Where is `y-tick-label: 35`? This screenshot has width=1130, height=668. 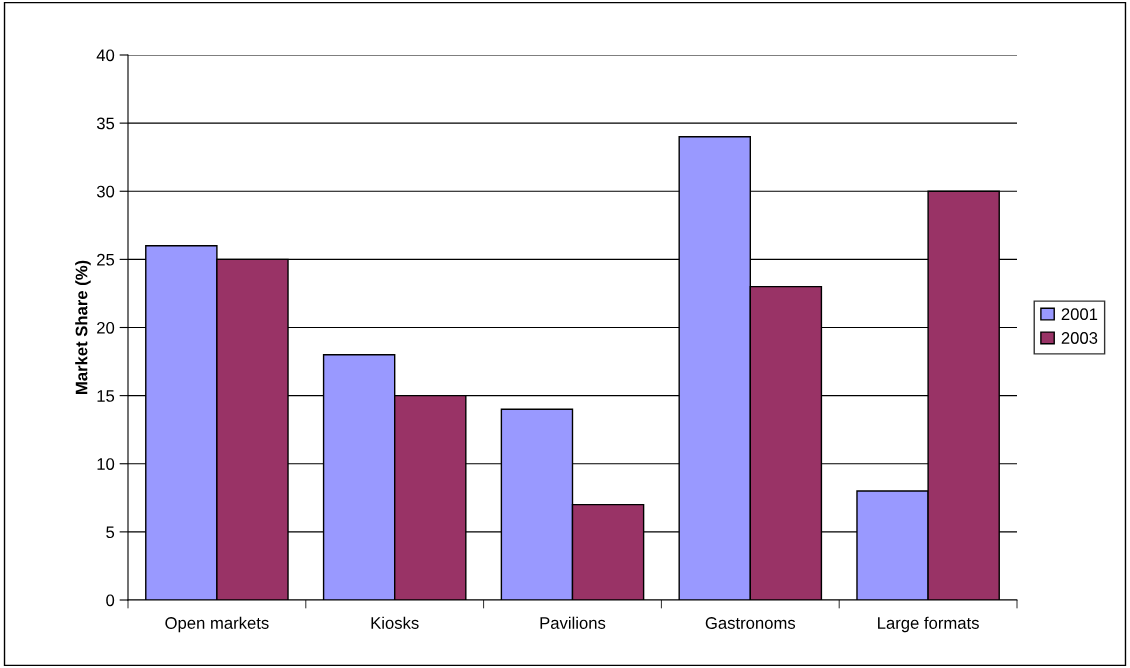
y-tick-label: 35 is located at coordinates (105, 123).